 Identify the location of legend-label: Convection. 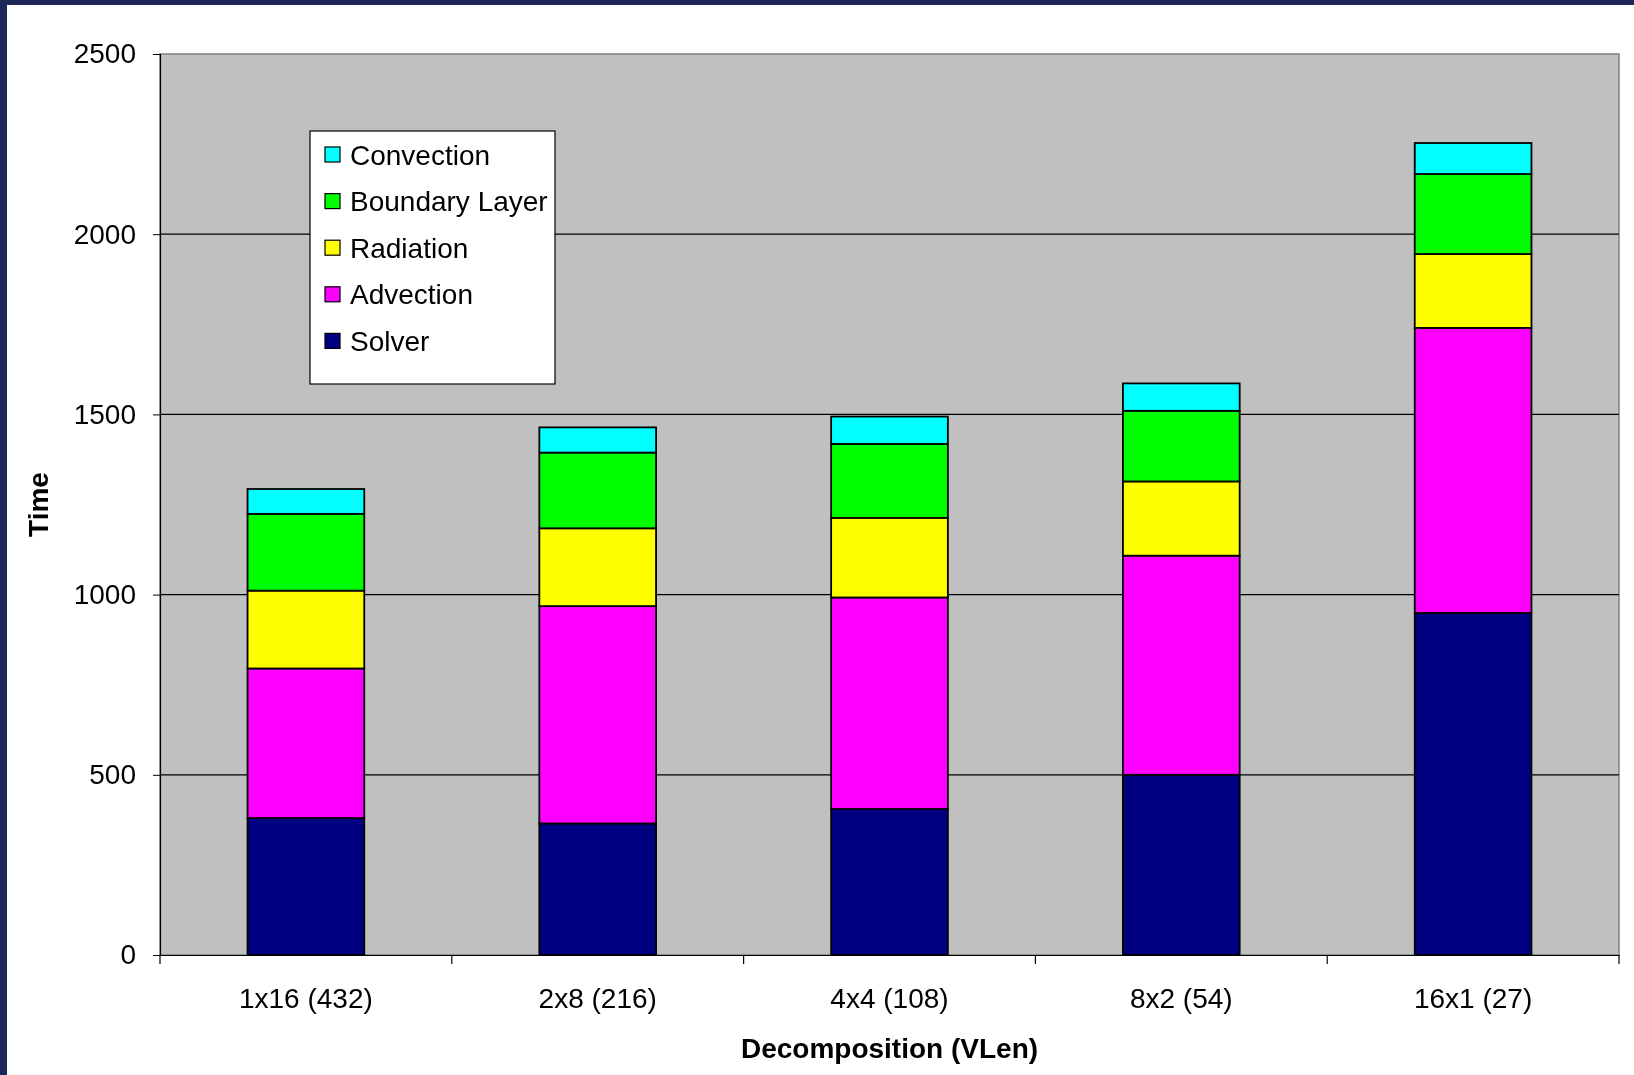
(420, 155).